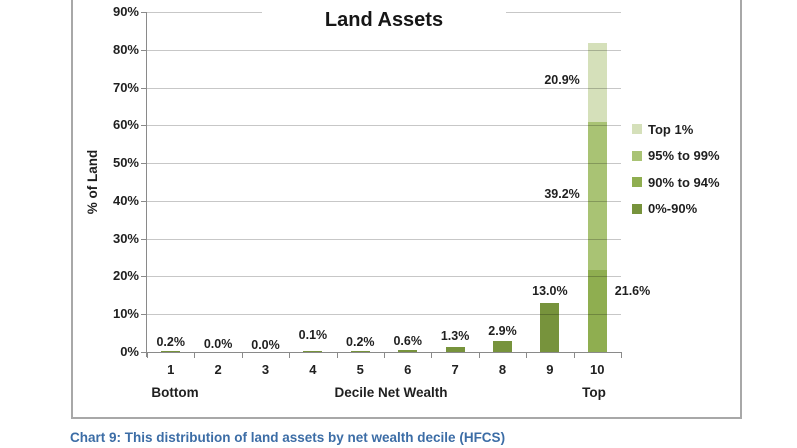  I want to click on data-label: 0.1%, so click(313, 334).